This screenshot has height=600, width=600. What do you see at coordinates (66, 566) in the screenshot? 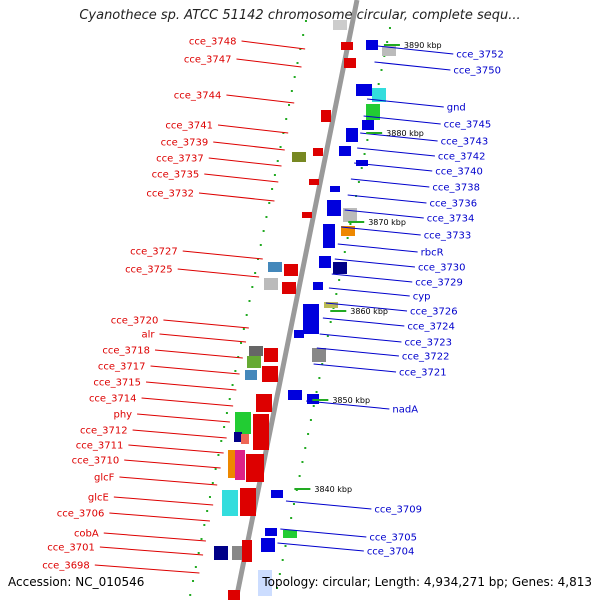
I see `gene-label-forward: cce_3698` at bounding box center [66, 566].